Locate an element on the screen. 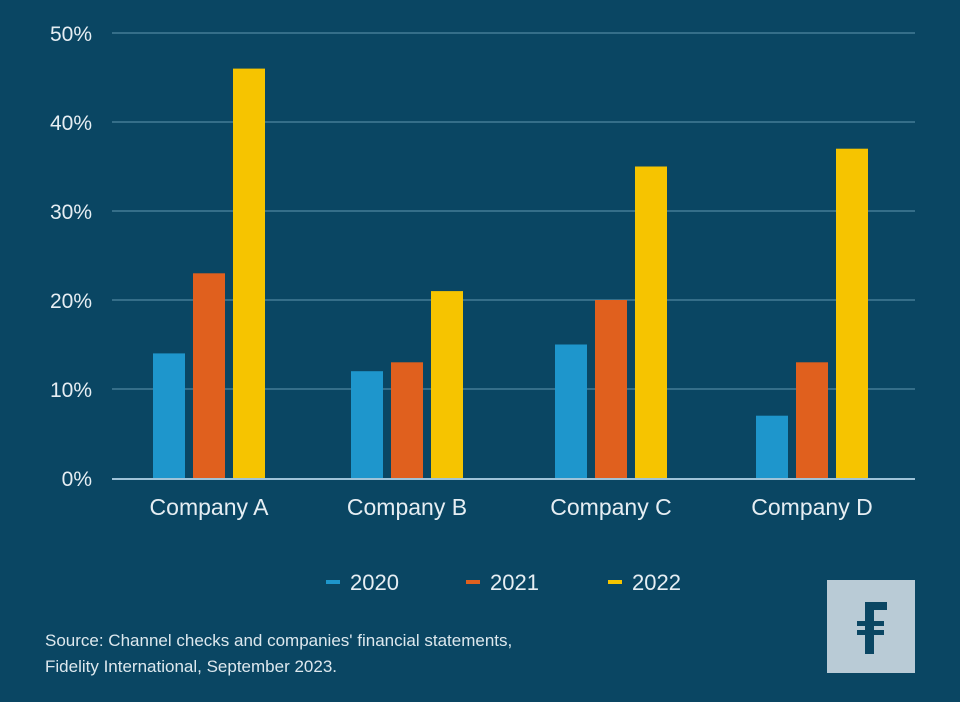 This screenshot has height=702, width=960. legend: 2020 2021 2022 is located at coordinates (503, 582).